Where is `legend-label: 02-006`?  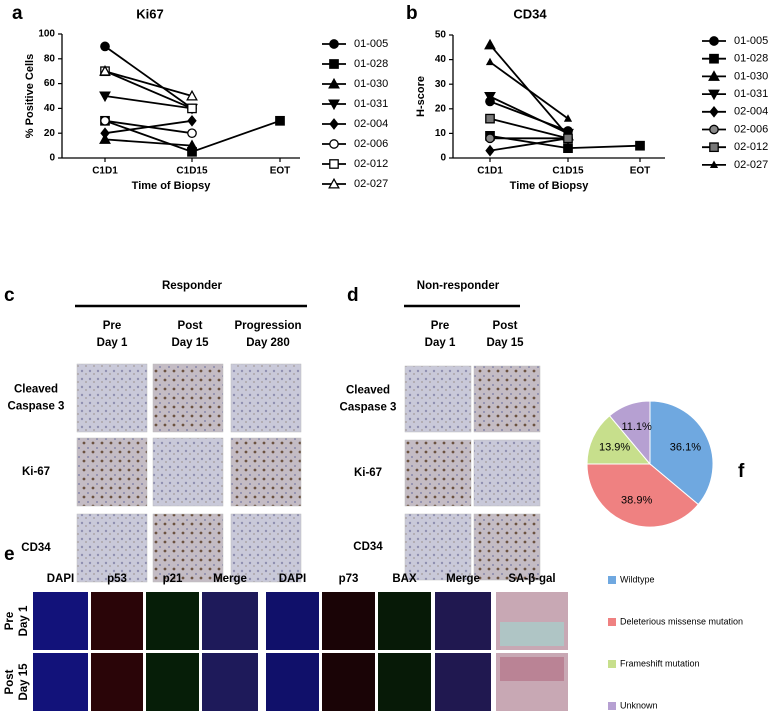
legend-label: 02-006 is located at coordinates (751, 129).